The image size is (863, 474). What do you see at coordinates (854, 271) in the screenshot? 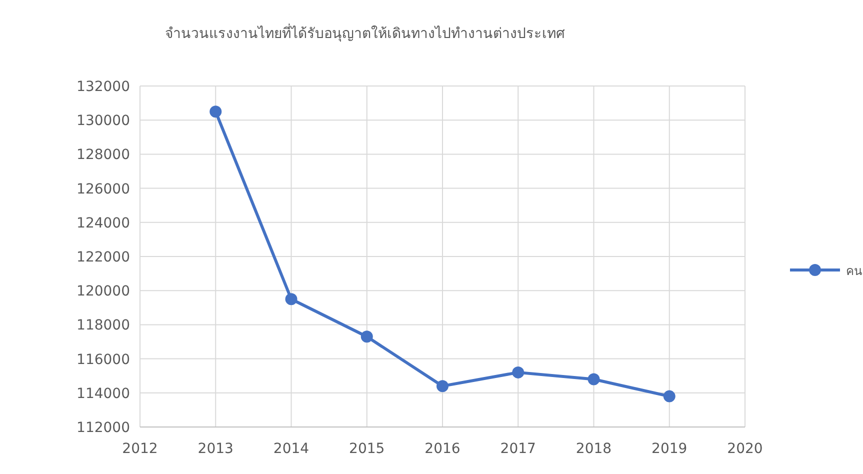
I see `legend-label: คน` at bounding box center [854, 271].